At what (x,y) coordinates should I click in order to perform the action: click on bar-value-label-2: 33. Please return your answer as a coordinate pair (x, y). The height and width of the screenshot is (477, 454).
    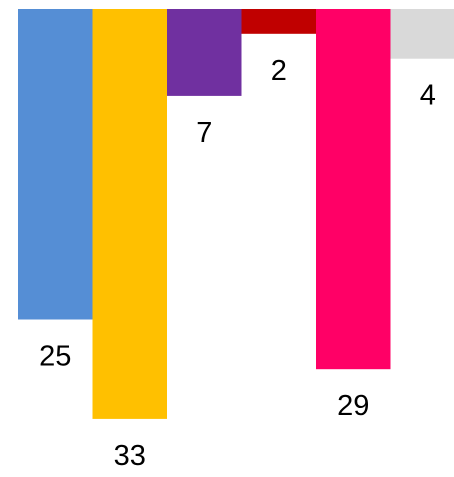
    Looking at the image, I should click on (130, 456).